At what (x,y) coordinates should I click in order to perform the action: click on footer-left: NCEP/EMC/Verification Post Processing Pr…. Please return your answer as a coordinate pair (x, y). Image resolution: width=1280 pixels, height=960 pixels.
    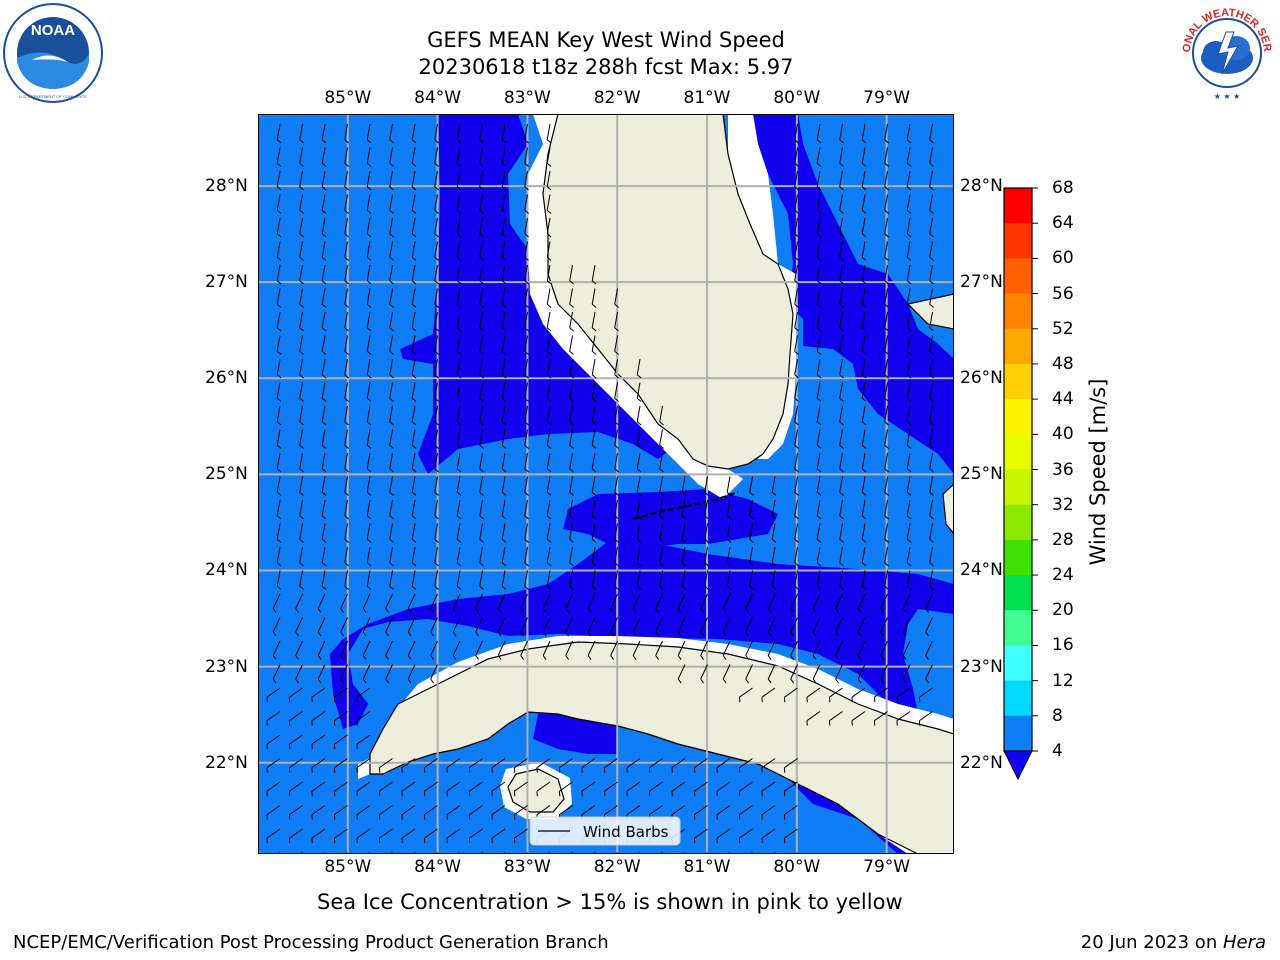
    Looking at the image, I should click on (311, 942).